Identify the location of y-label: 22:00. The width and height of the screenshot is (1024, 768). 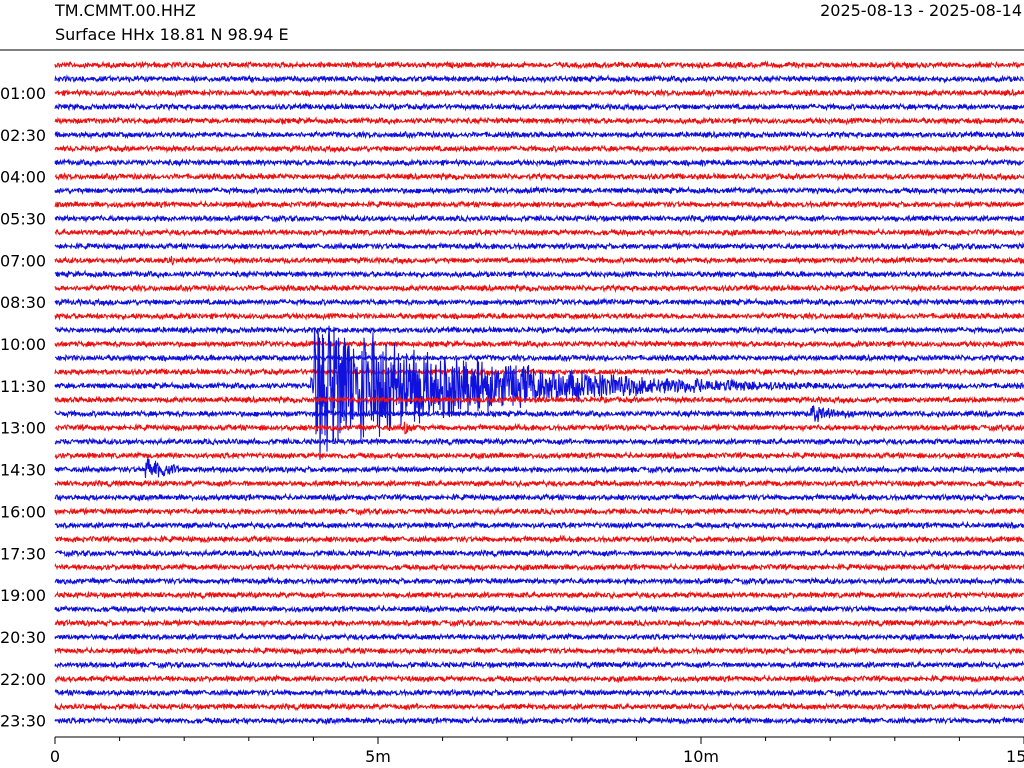
(23, 679).